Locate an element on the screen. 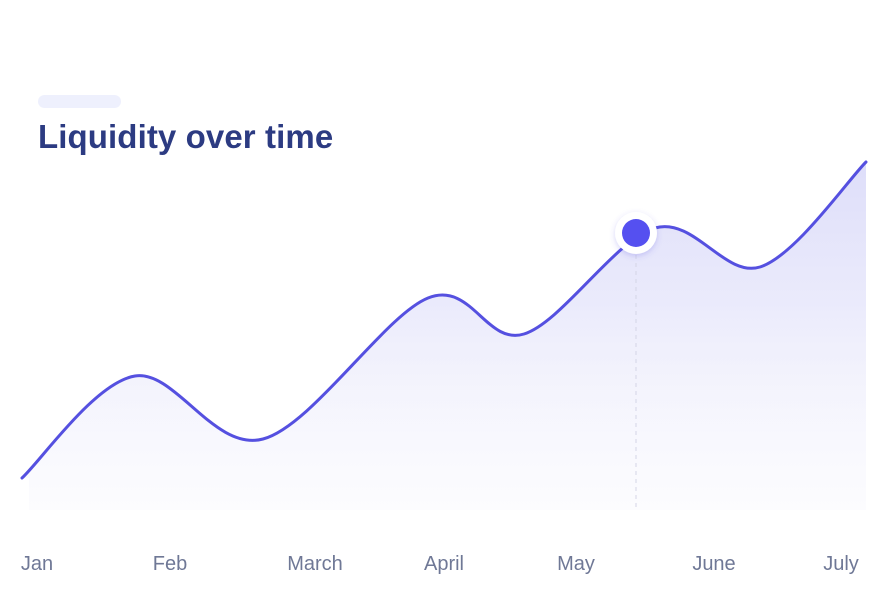  x-tick-label: Jan is located at coordinates (37, 564).